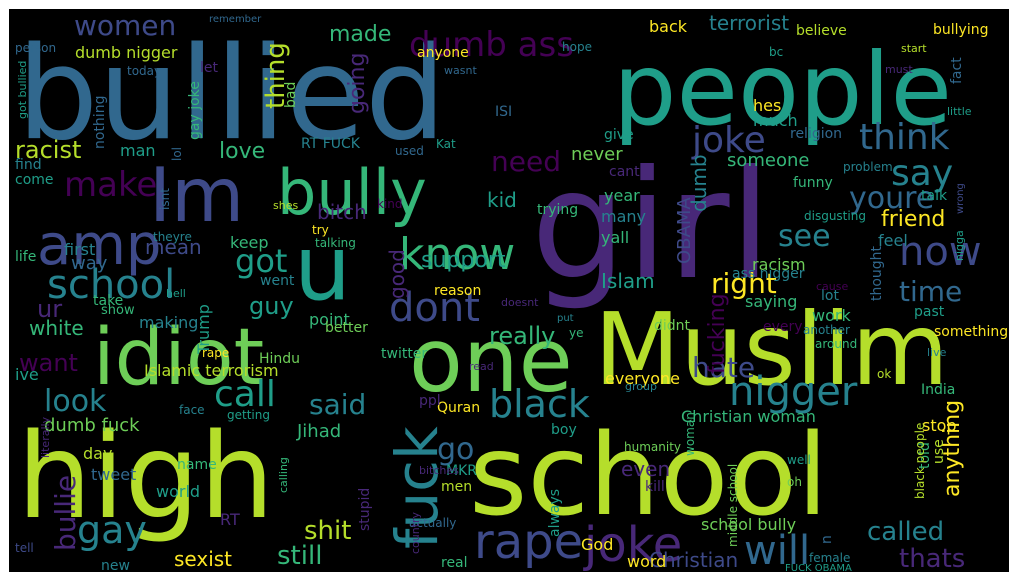 This screenshot has height=582, width=1019. What do you see at coordinates (641, 386) in the screenshot?
I see `word-group: group` at bounding box center [641, 386].